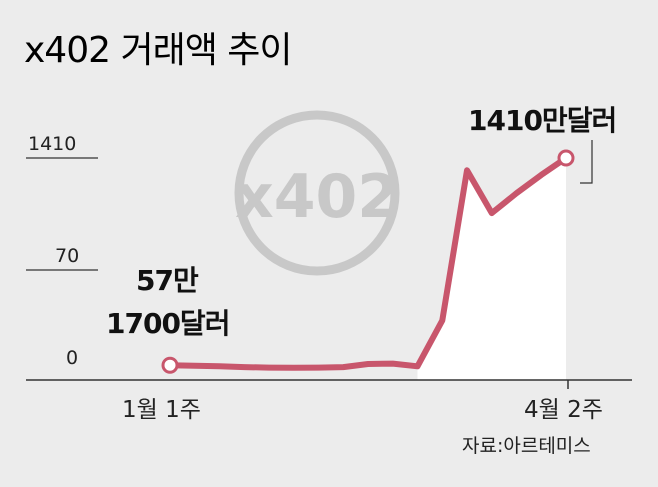  What do you see at coordinates (52, 144) in the screenshot?
I see `y-tick-label: 1410` at bounding box center [52, 144].